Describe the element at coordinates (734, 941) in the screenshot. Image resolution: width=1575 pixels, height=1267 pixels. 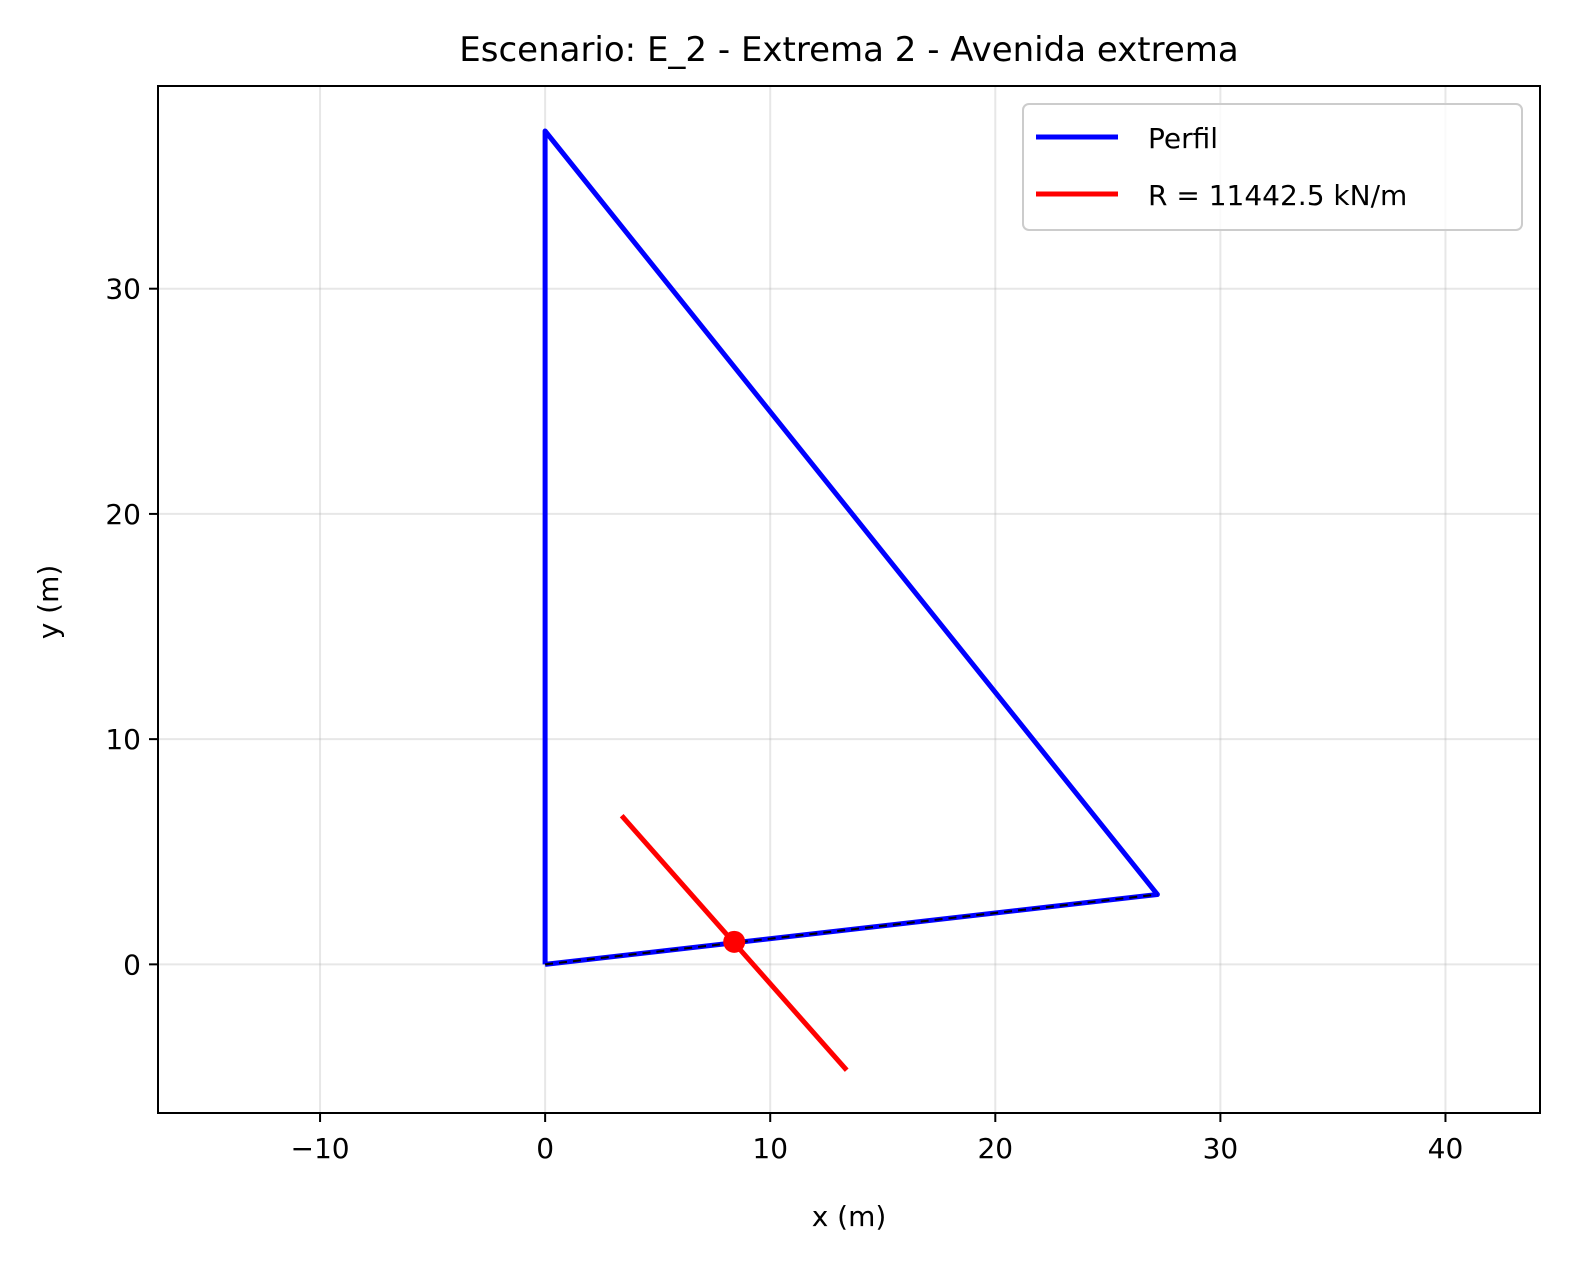
I see `resultant-point` at that location.